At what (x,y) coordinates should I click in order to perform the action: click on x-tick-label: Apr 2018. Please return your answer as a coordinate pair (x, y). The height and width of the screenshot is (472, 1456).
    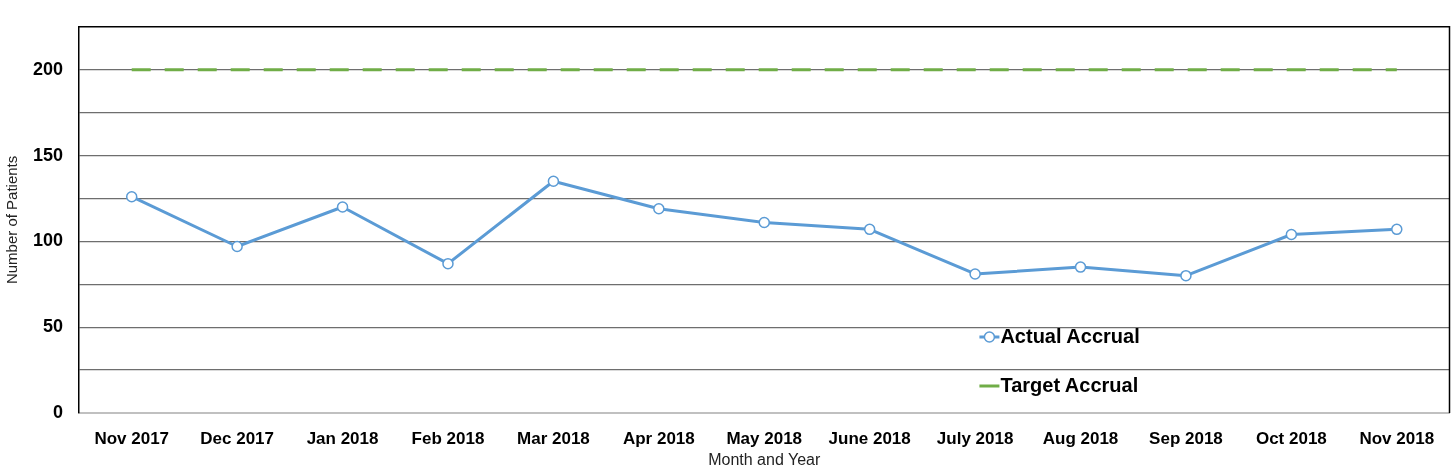
    Looking at the image, I should click on (658, 438).